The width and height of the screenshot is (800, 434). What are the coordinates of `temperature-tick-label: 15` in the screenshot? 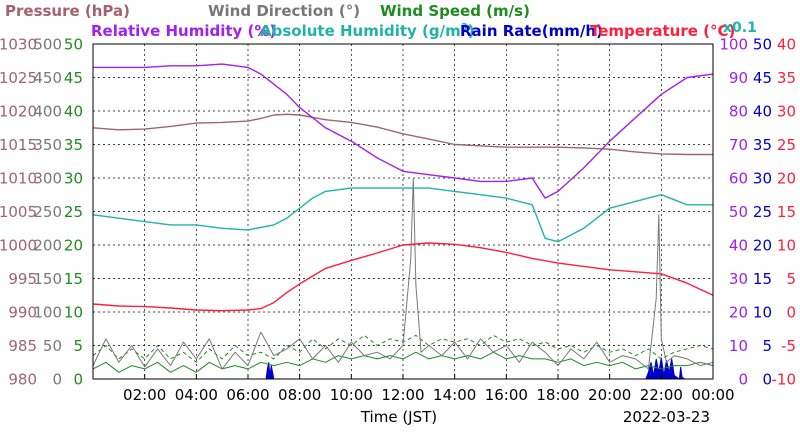 It's located at (786, 212).